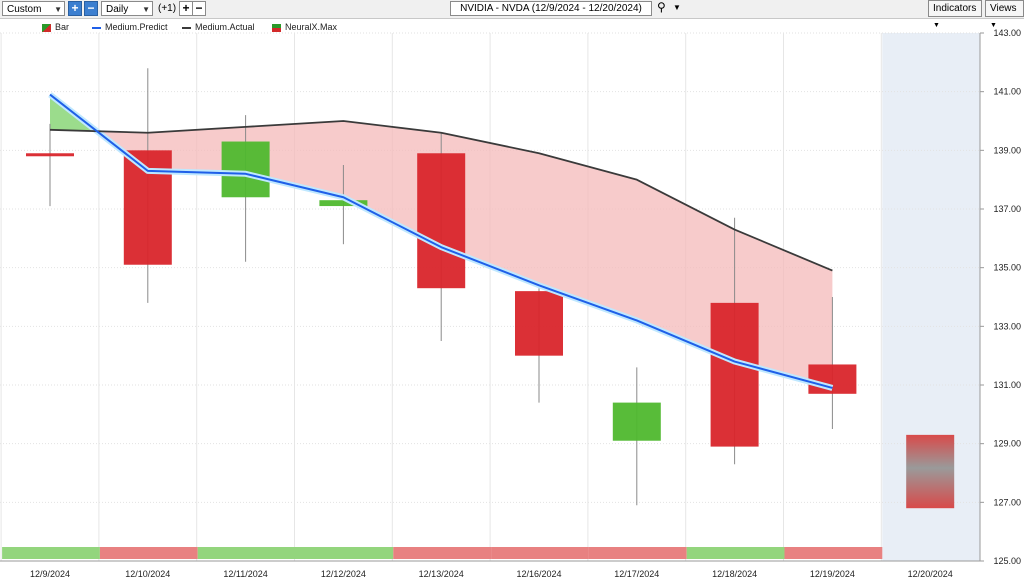 This screenshot has height=584, width=1024. Describe the element at coordinates (50, 574) in the screenshot. I see `x-tick-label: 12/9/2024` at that location.